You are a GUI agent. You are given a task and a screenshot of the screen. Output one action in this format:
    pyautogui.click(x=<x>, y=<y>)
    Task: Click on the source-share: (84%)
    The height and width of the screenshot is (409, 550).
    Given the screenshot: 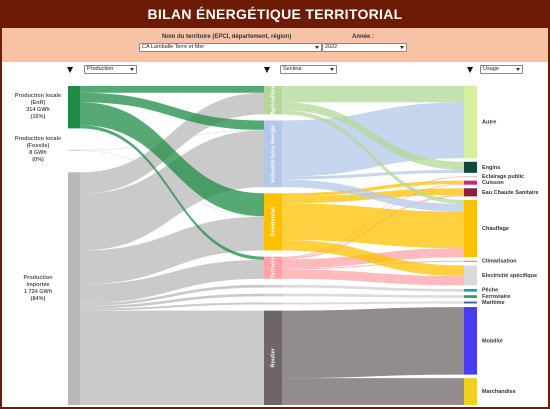 What is the action you would take?
    pyautogui.click(x=38, y=298)
    